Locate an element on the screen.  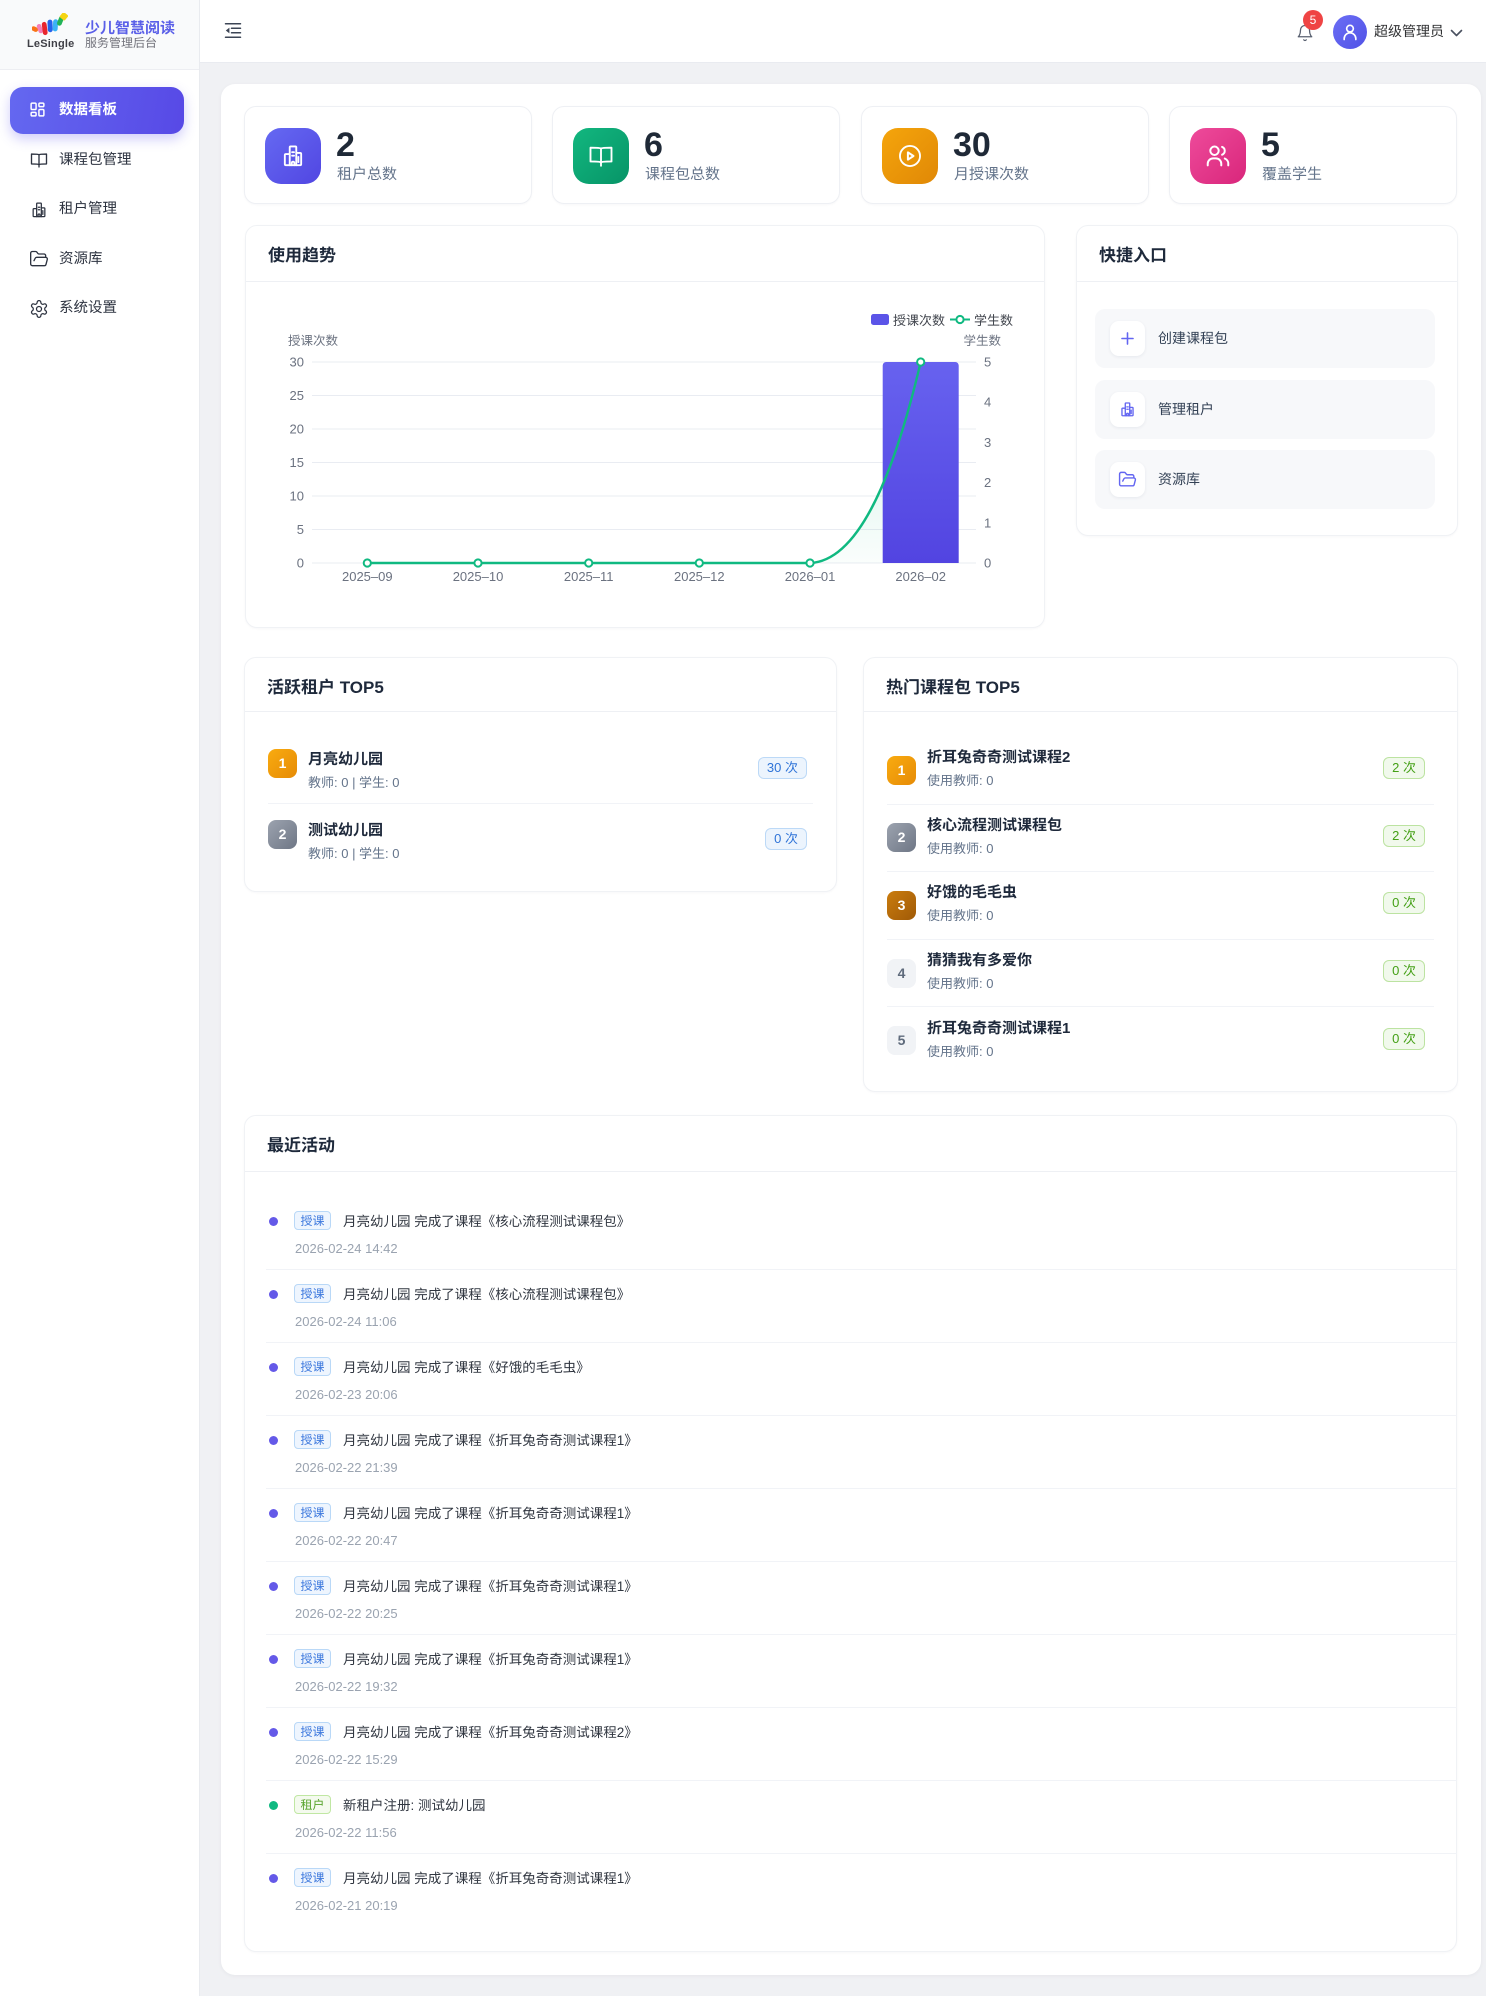
svg-text: 4 is located at coordinates (987, 402).